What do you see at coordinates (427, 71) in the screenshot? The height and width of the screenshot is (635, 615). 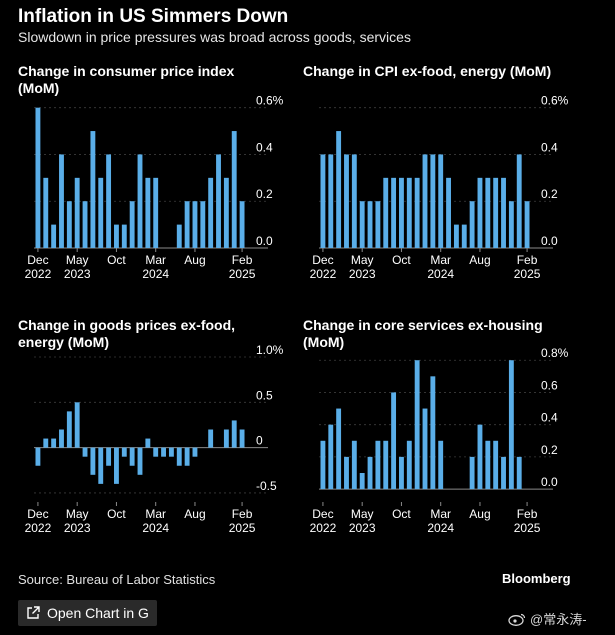 I see `panel-title: Change in CPI ex-food, energy (MoM)` at bounding box center [427, 71].